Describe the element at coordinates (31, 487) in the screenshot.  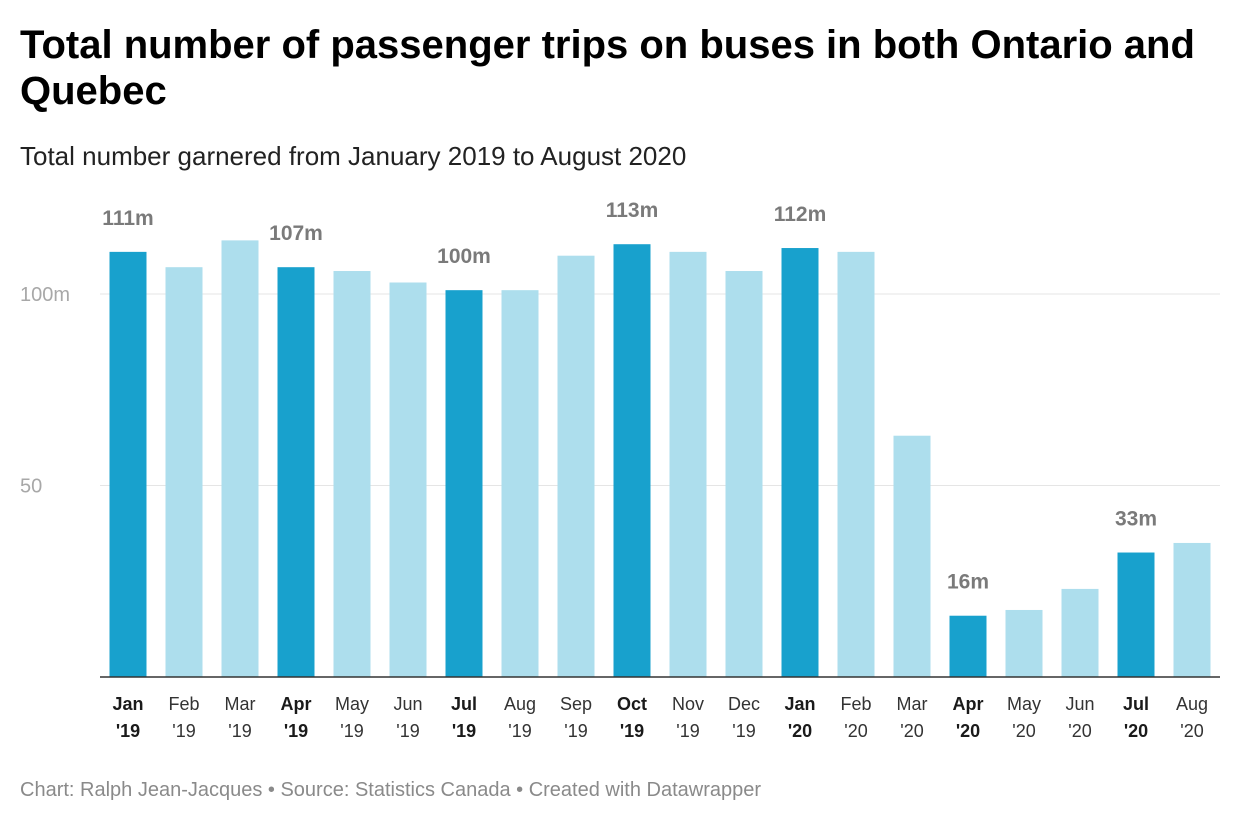
I see `y-tick-label: 50` at that location.